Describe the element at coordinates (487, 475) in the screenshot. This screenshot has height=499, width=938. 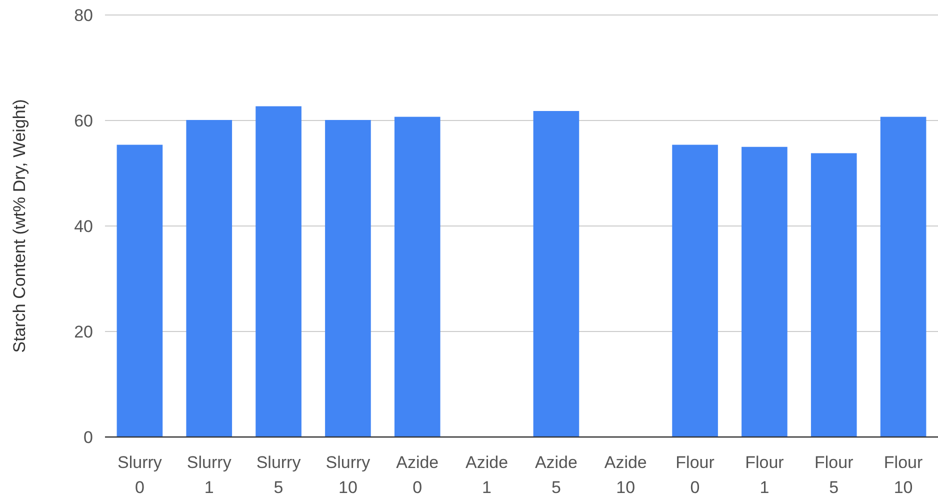
I see `x-tick-label: Azide 1` at that location.